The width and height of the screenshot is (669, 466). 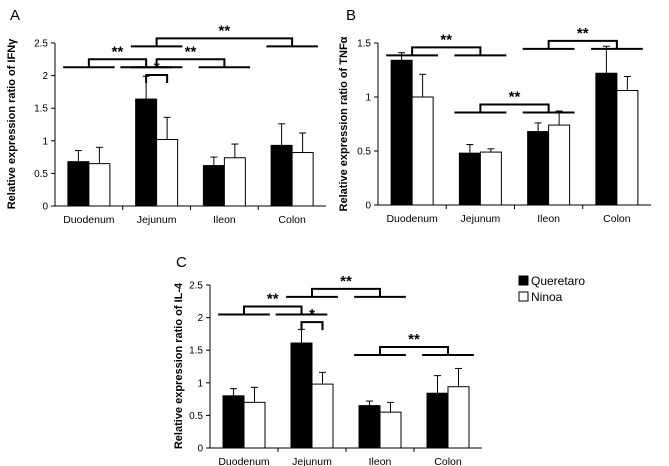 I want to click on y-axis-label: Relative expression ratio of TNFα, so click(x=344, y=123).